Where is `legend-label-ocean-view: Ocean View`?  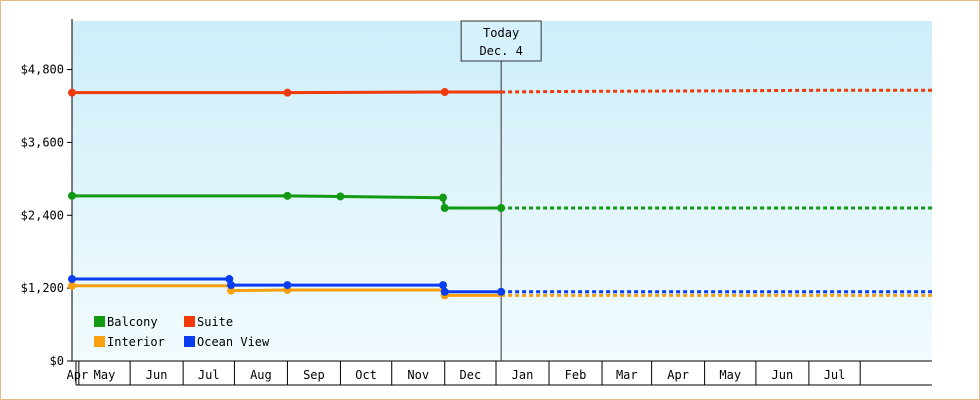 legend-label-ocean-view: Ocean View is located at coordinates (233, 342).